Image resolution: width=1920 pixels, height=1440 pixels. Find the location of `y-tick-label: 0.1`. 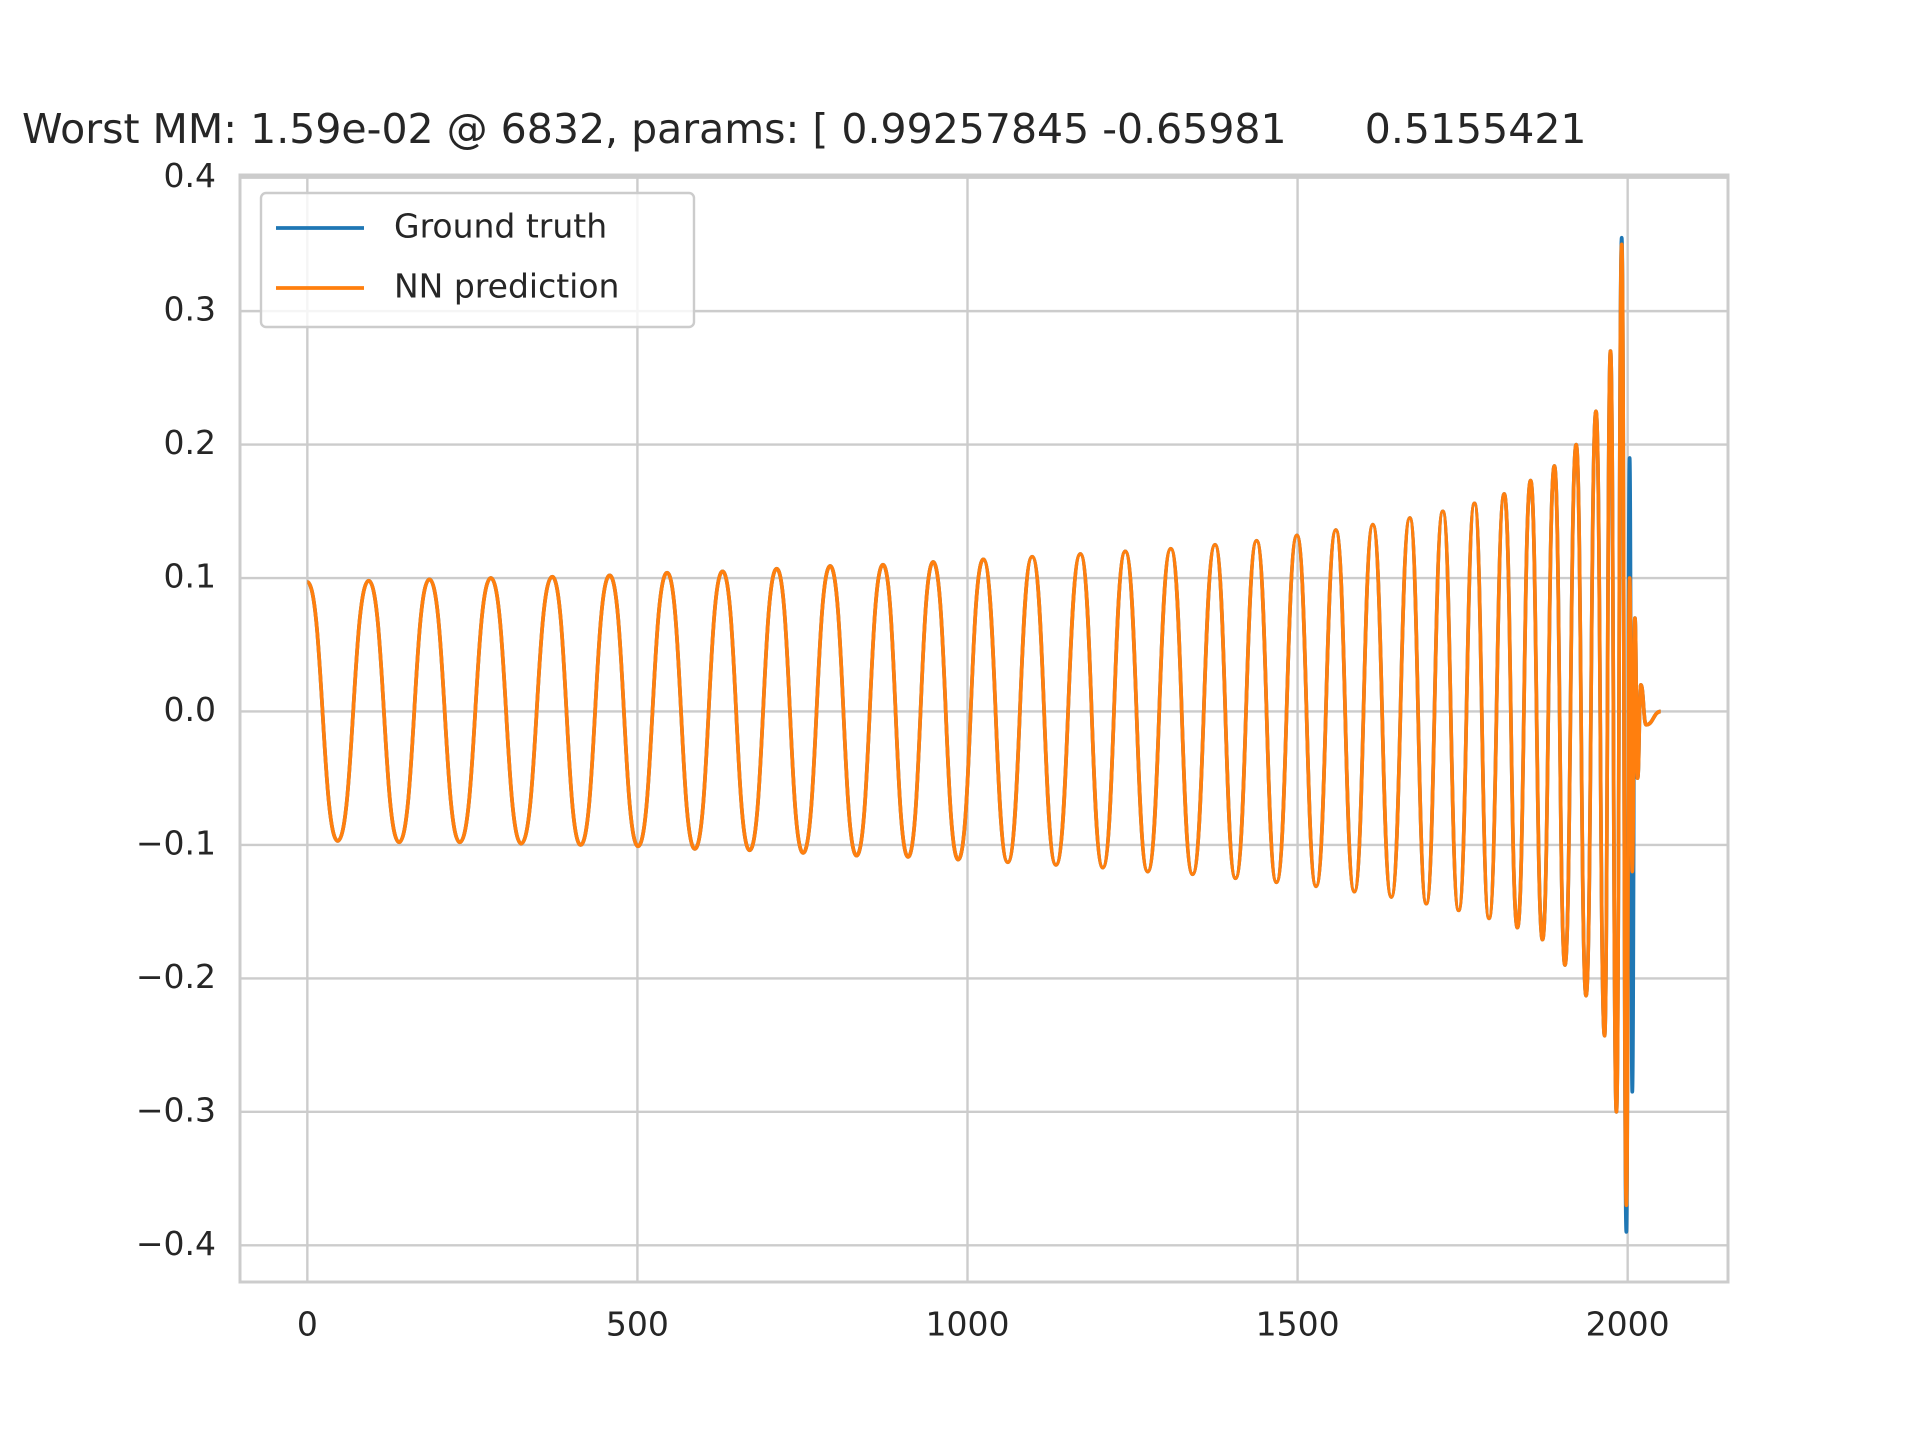

y-tick-label: 0.1 is located at coordinates (190, 576).